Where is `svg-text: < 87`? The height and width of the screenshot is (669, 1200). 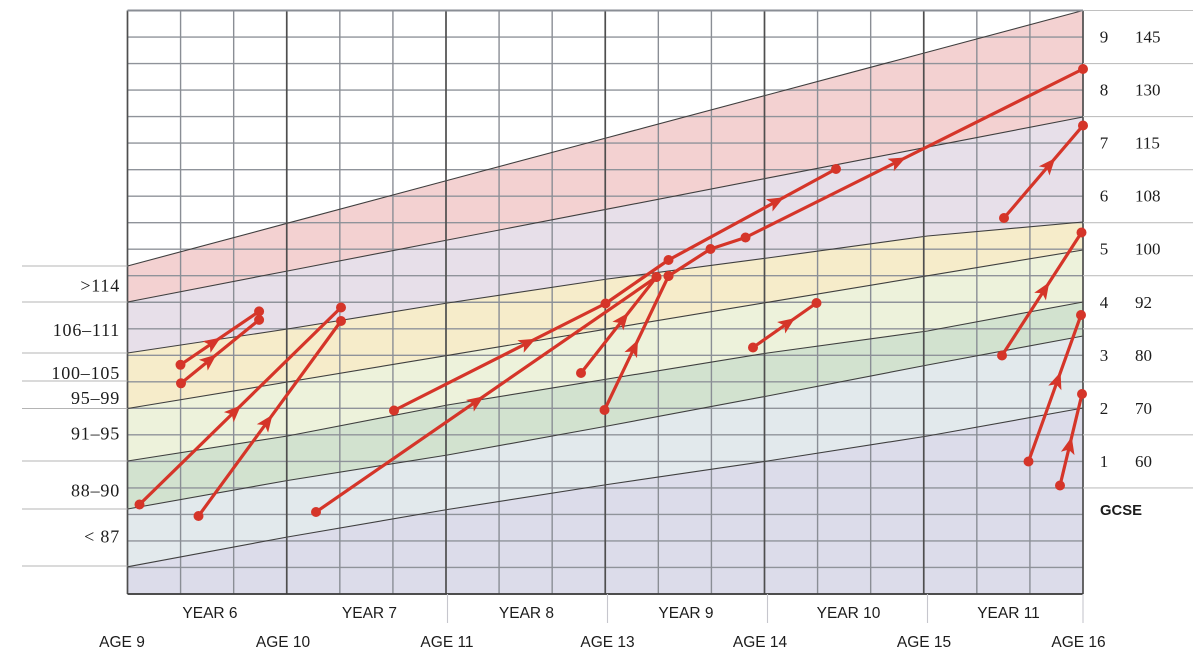
svg-text: < 87 is located at coordinates (102, 537).